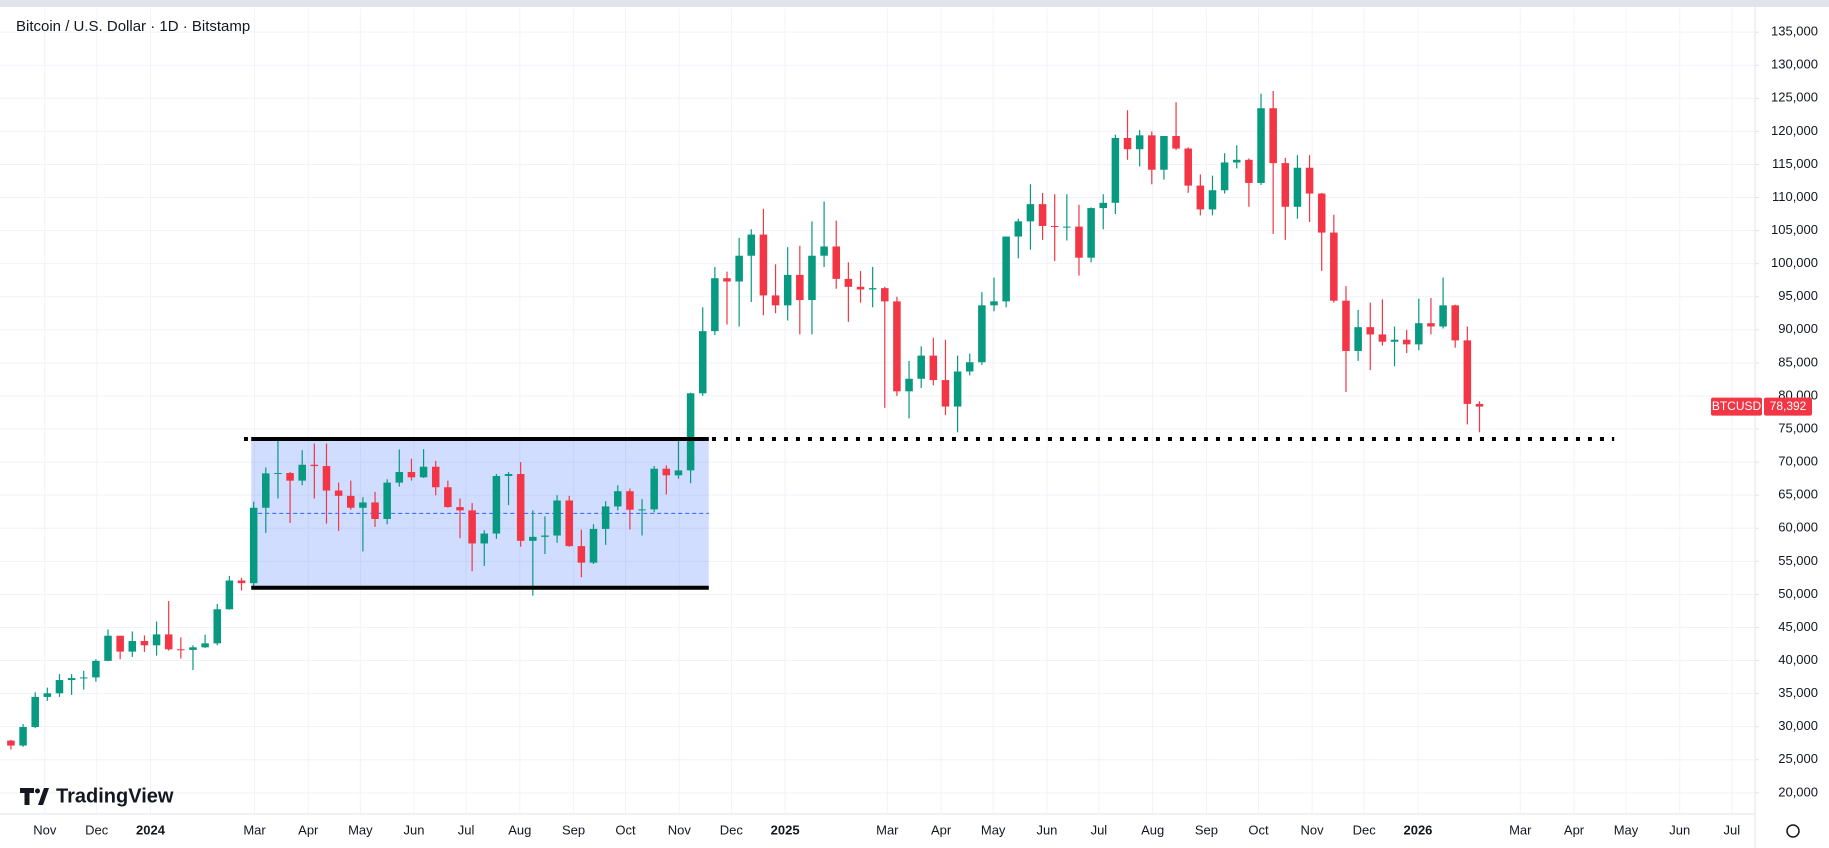 The height and width of the screenshot is (848, 1829). I want to click on last-price-tag, so click(1788, 406).